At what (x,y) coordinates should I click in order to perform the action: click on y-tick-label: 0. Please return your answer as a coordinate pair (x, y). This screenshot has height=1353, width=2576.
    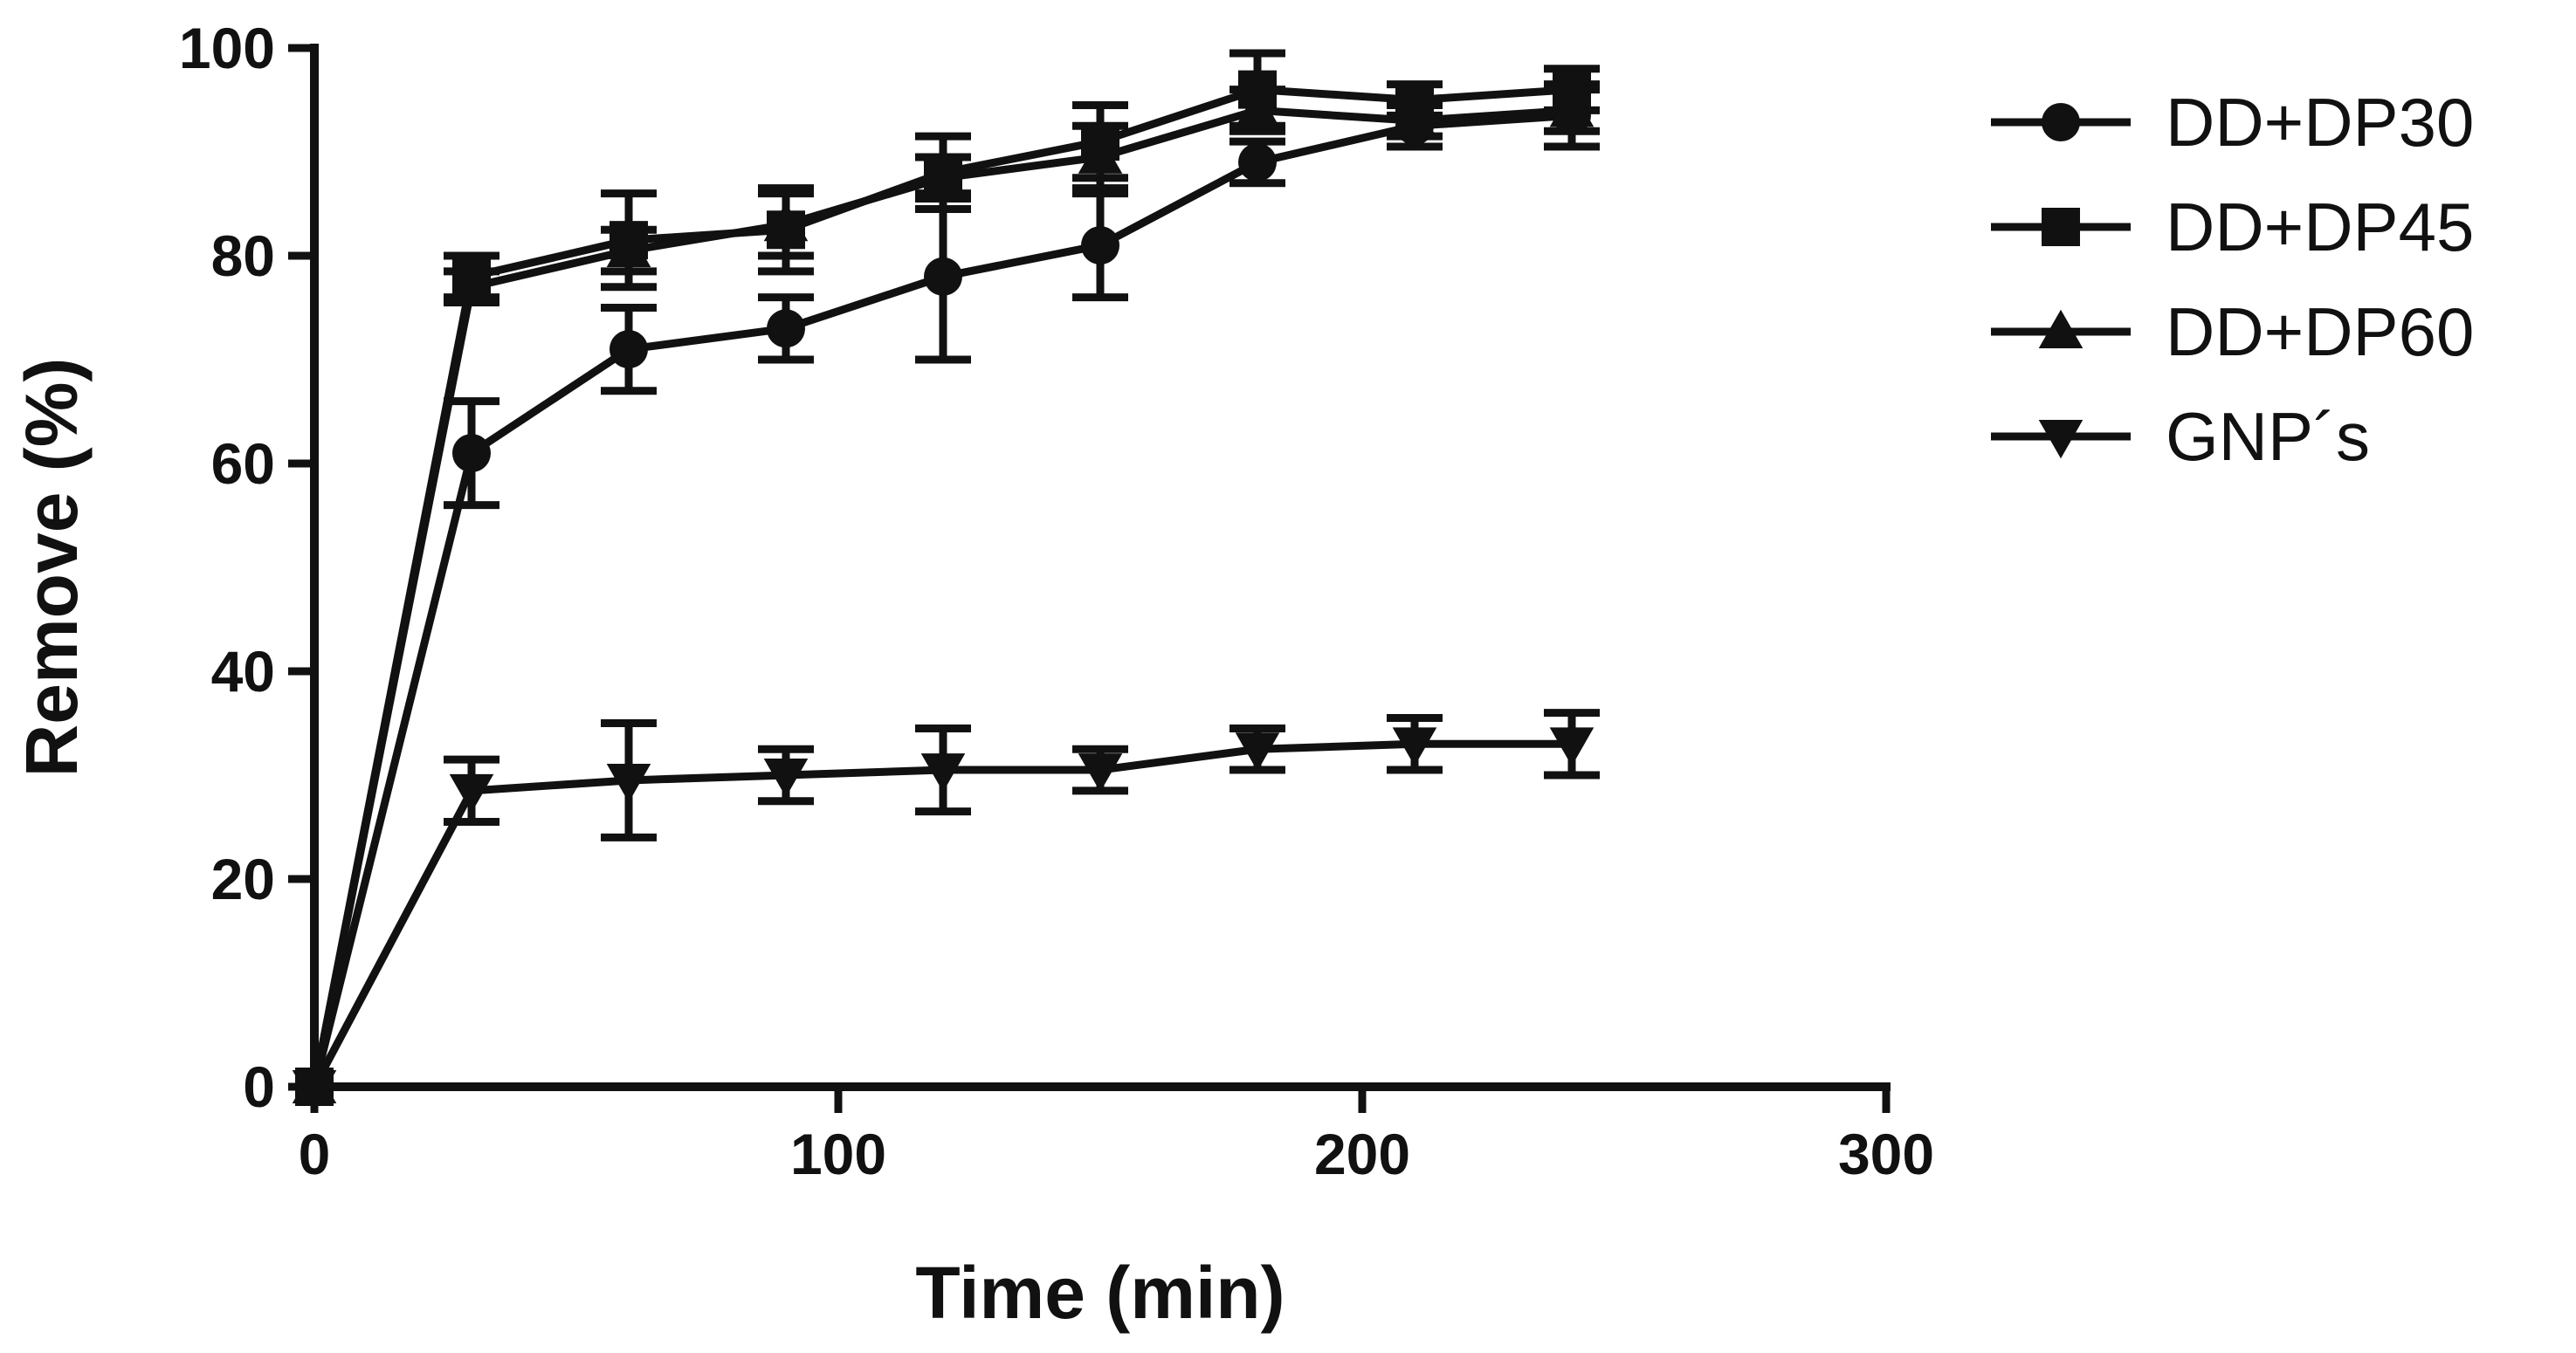
    Looking at the image, I should click on (259, 1086).